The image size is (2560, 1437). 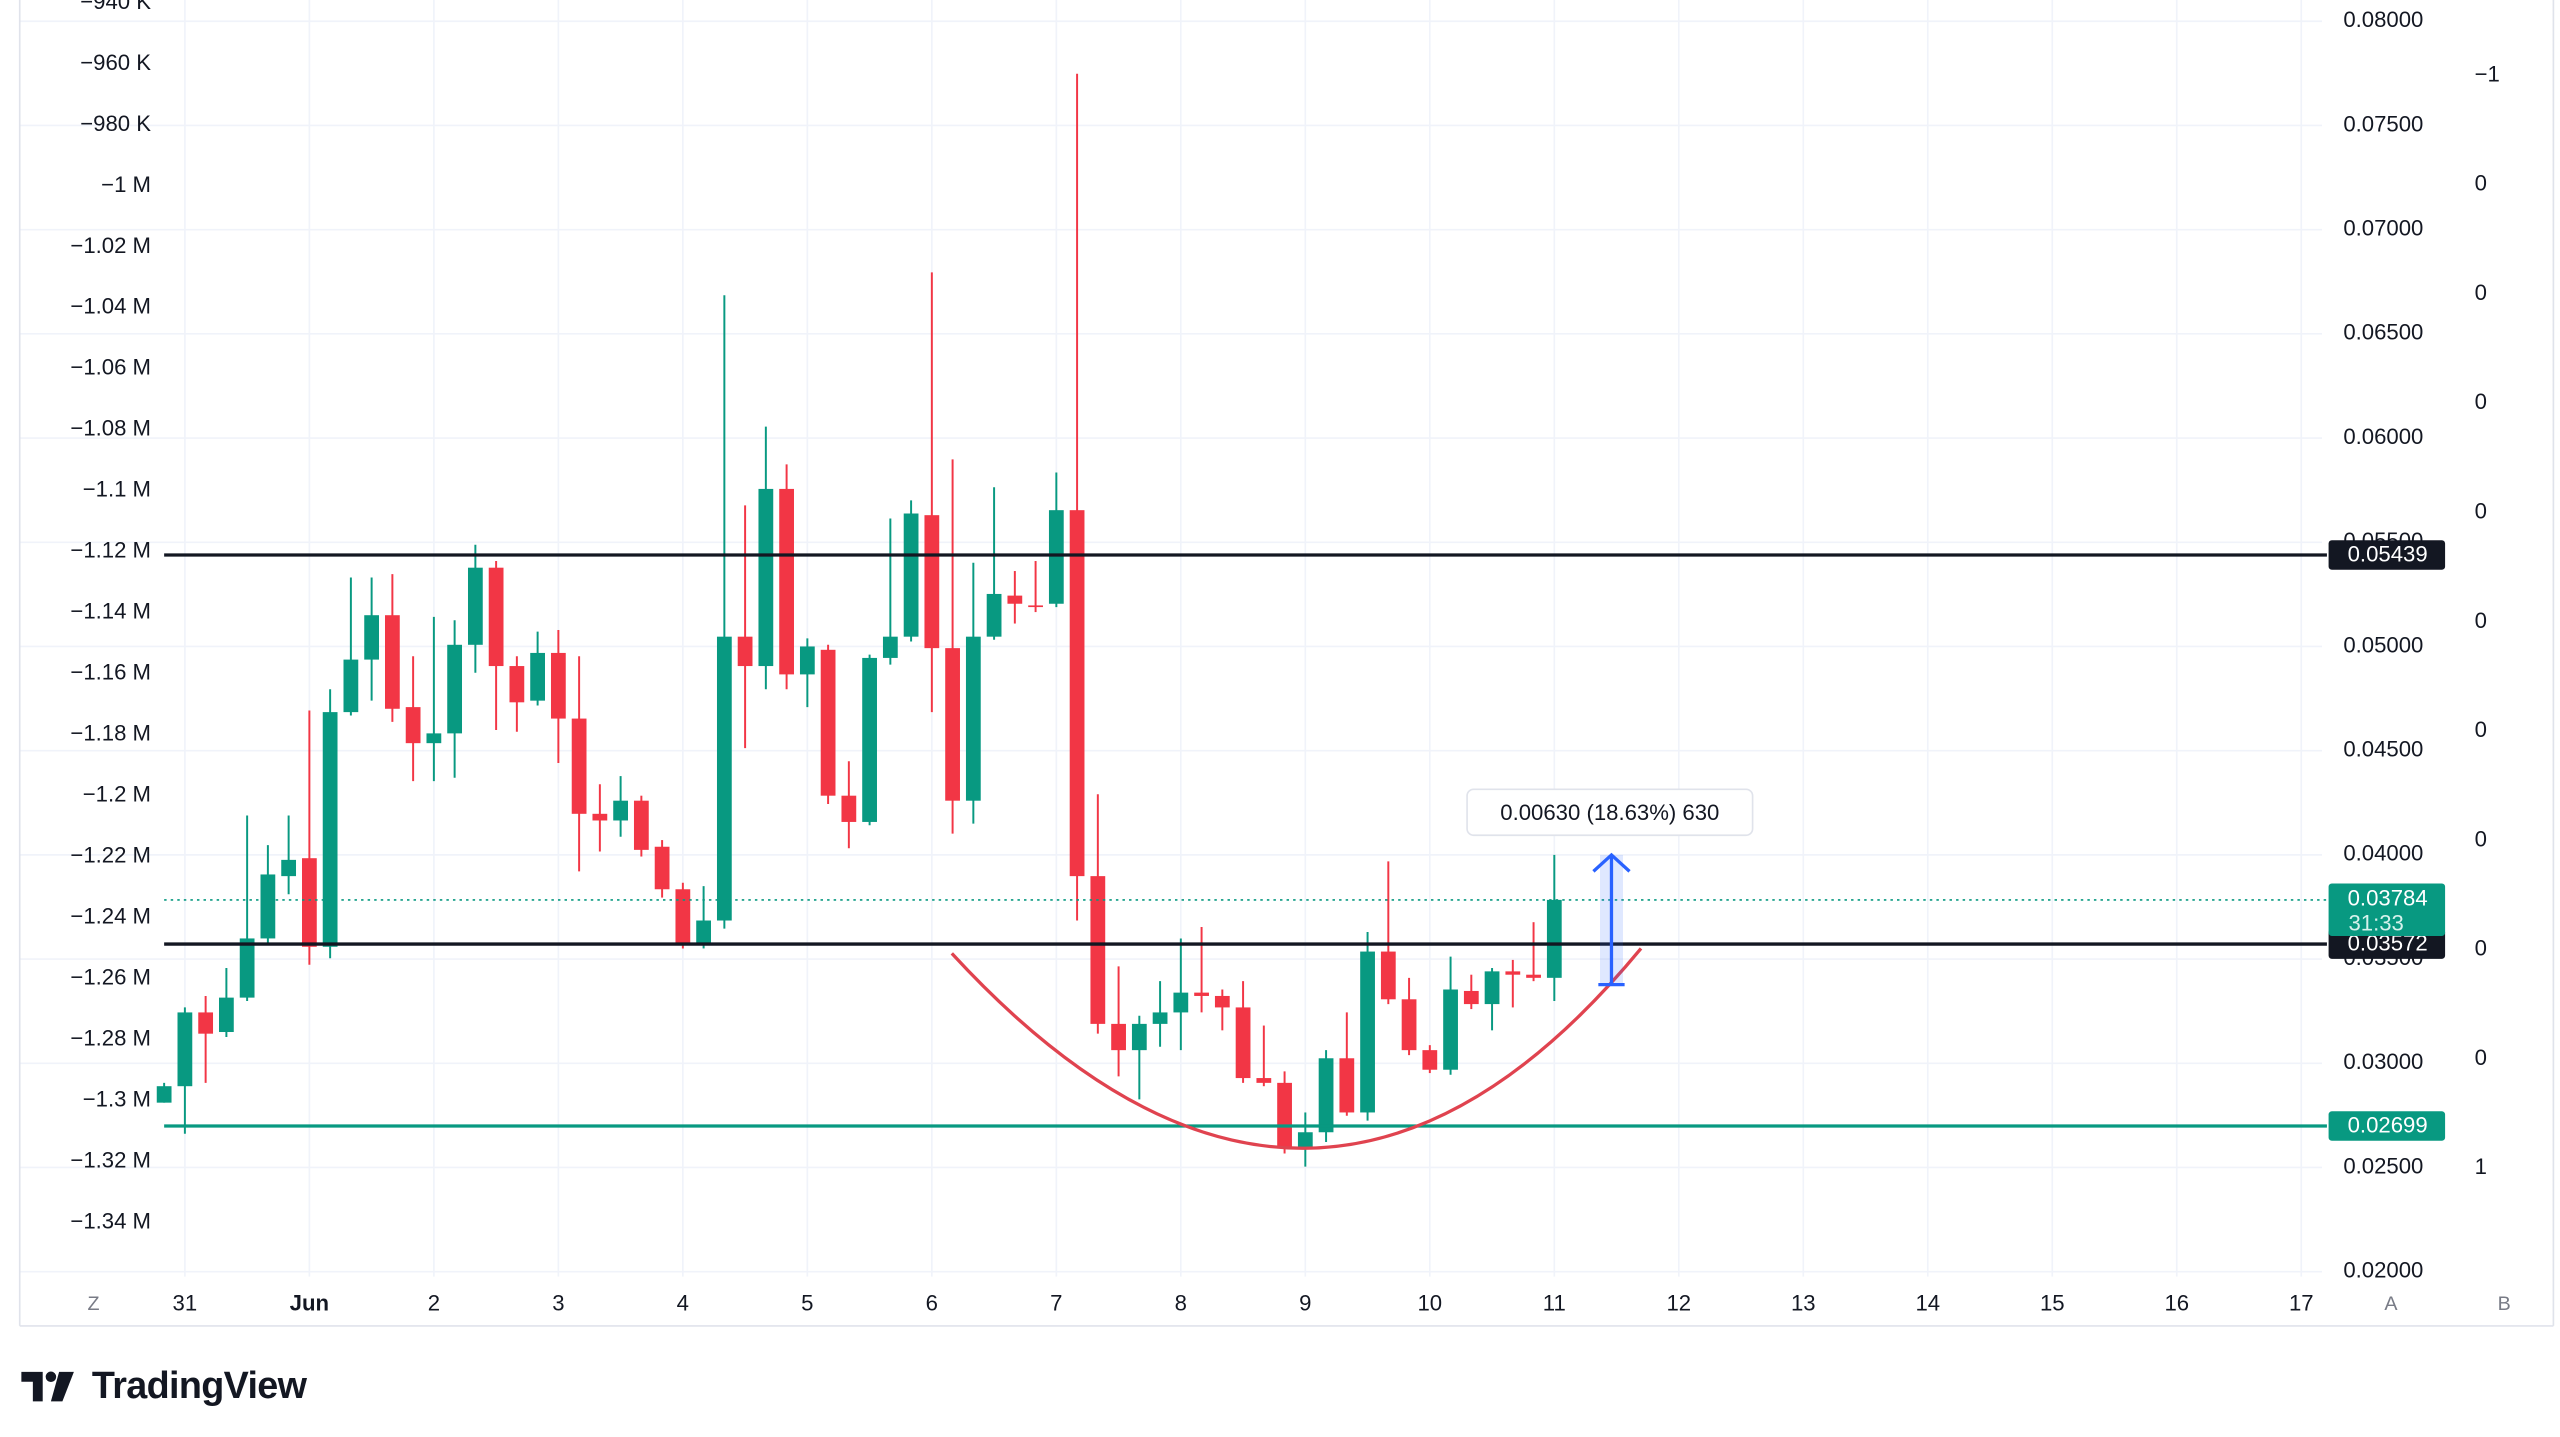 I want to click on brand-logo: TradingView, so click(x=164, y=1385).